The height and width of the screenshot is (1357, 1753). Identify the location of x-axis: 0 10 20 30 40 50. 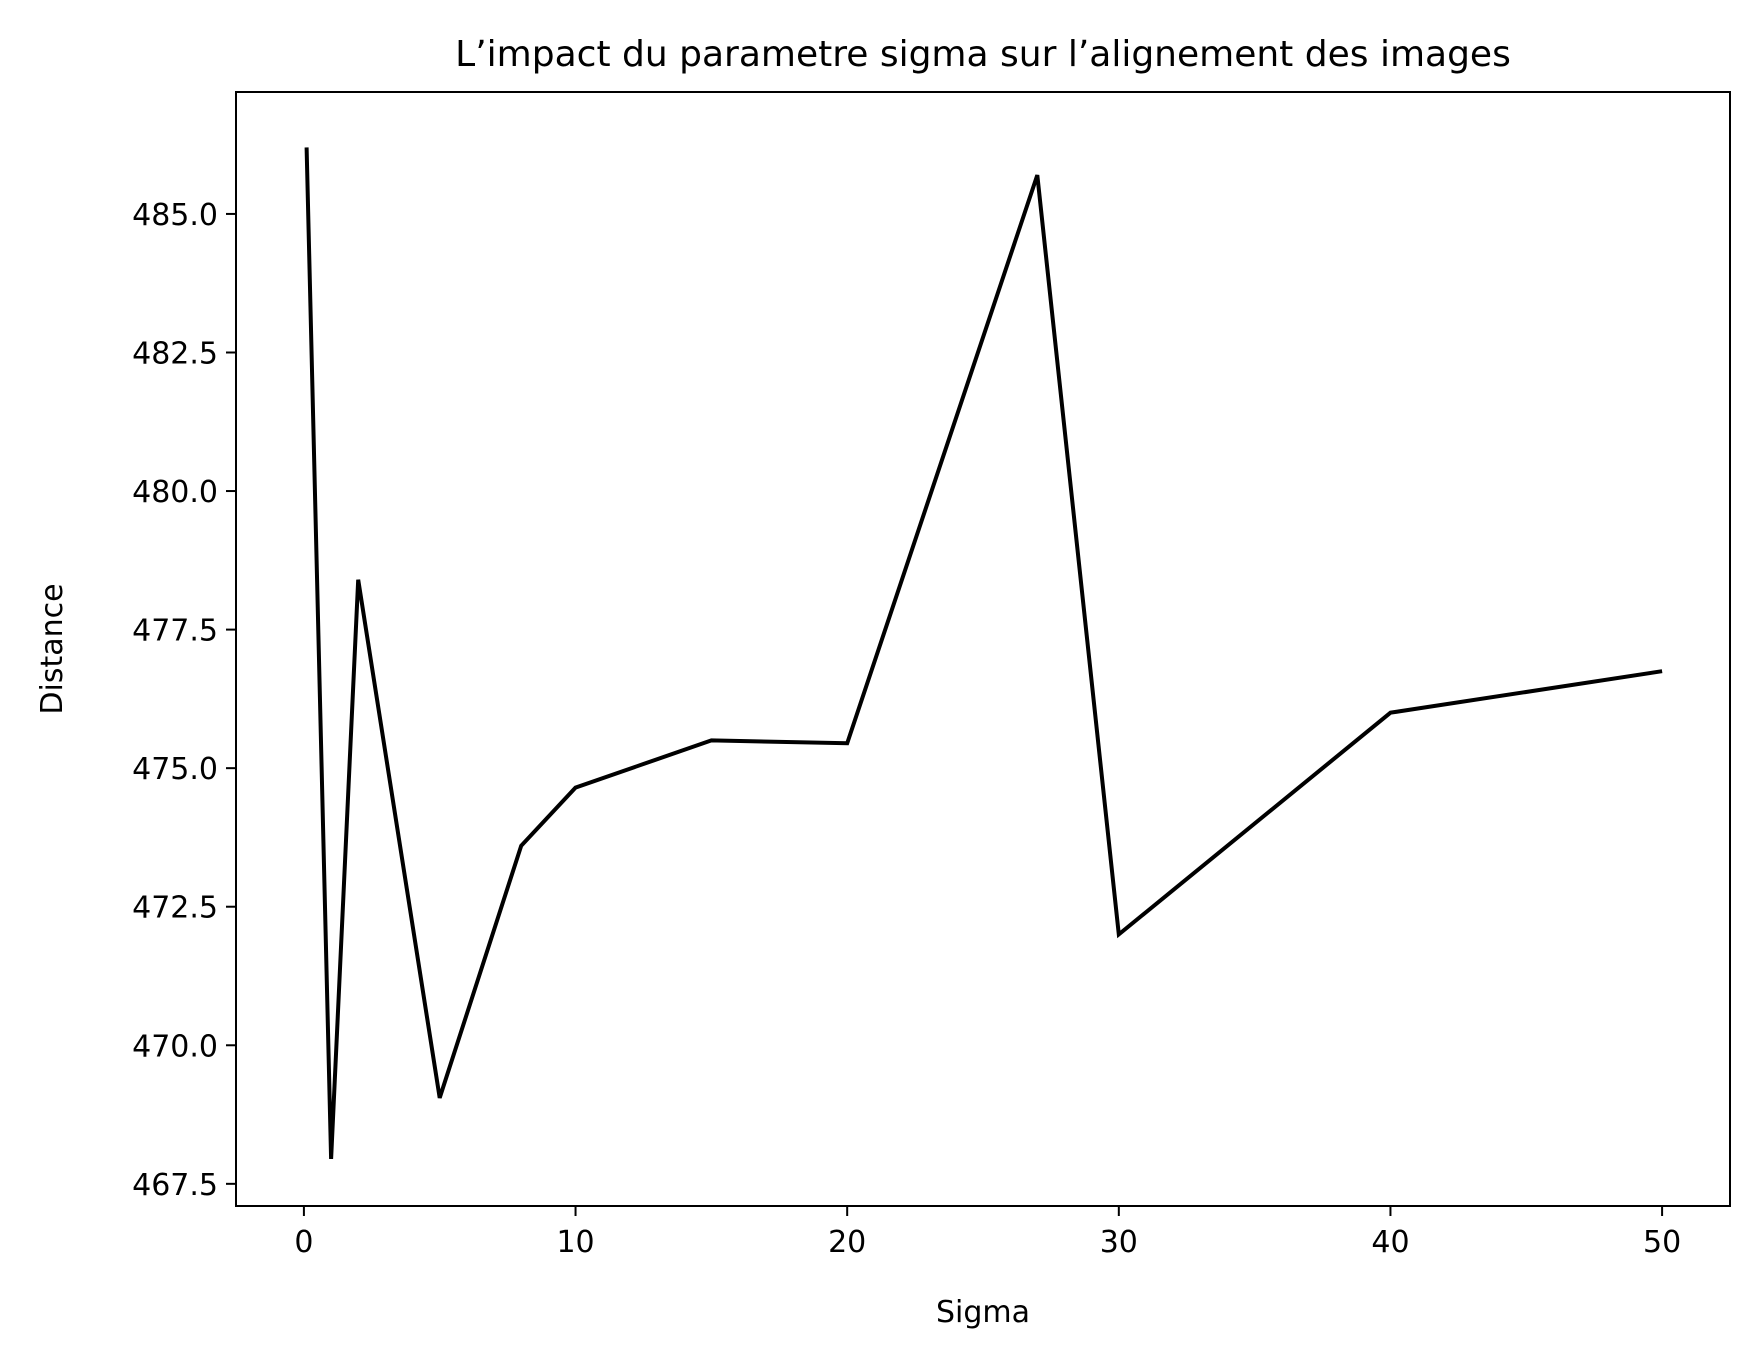
(987, 1233).